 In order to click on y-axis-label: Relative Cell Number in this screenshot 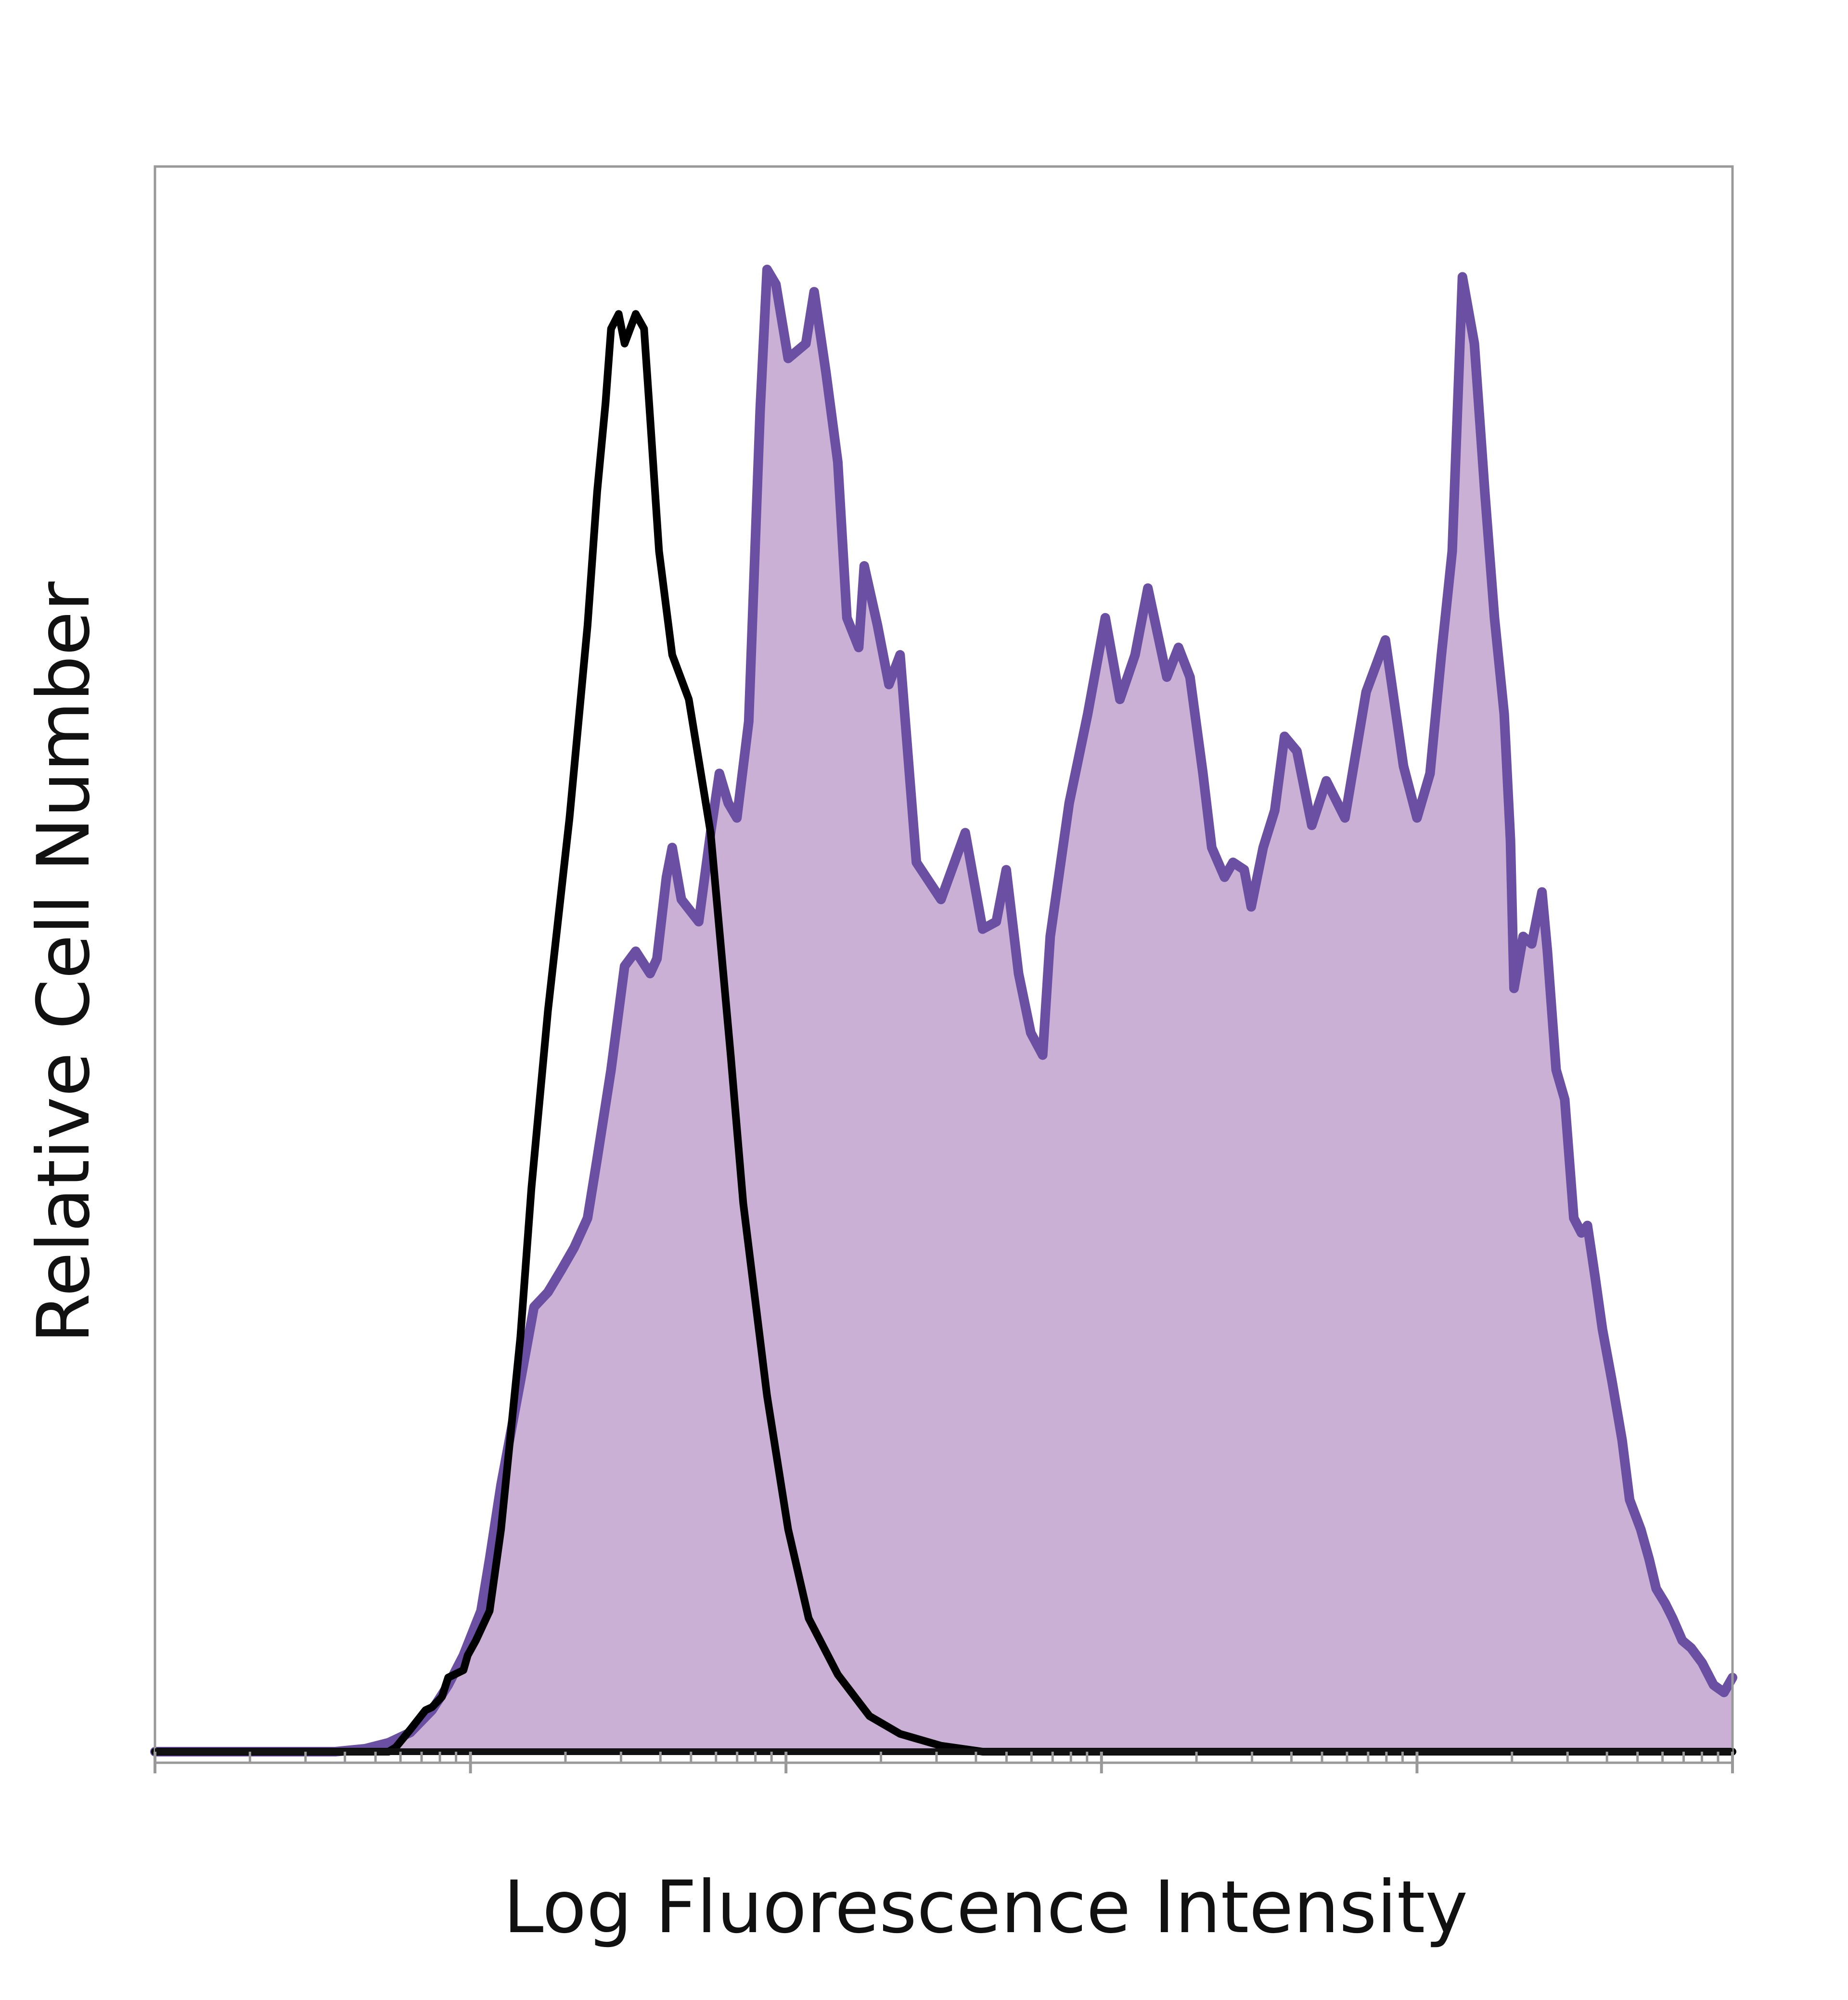, I will do `click(64, 962)`.